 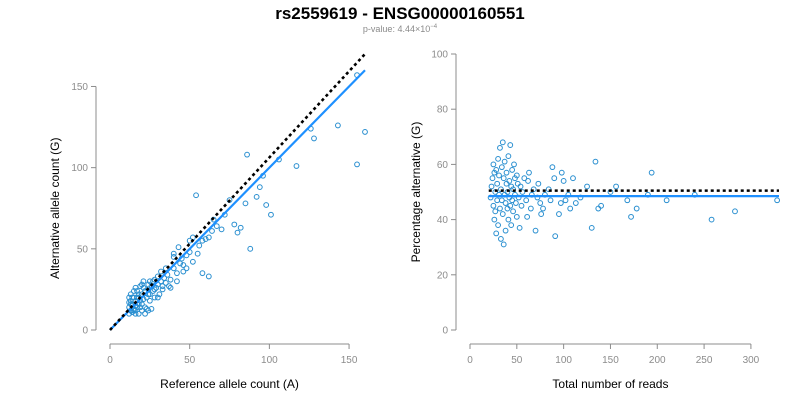 I want to click on y-axis-label: Alternative allele count (G), so click(x=55, y=208).